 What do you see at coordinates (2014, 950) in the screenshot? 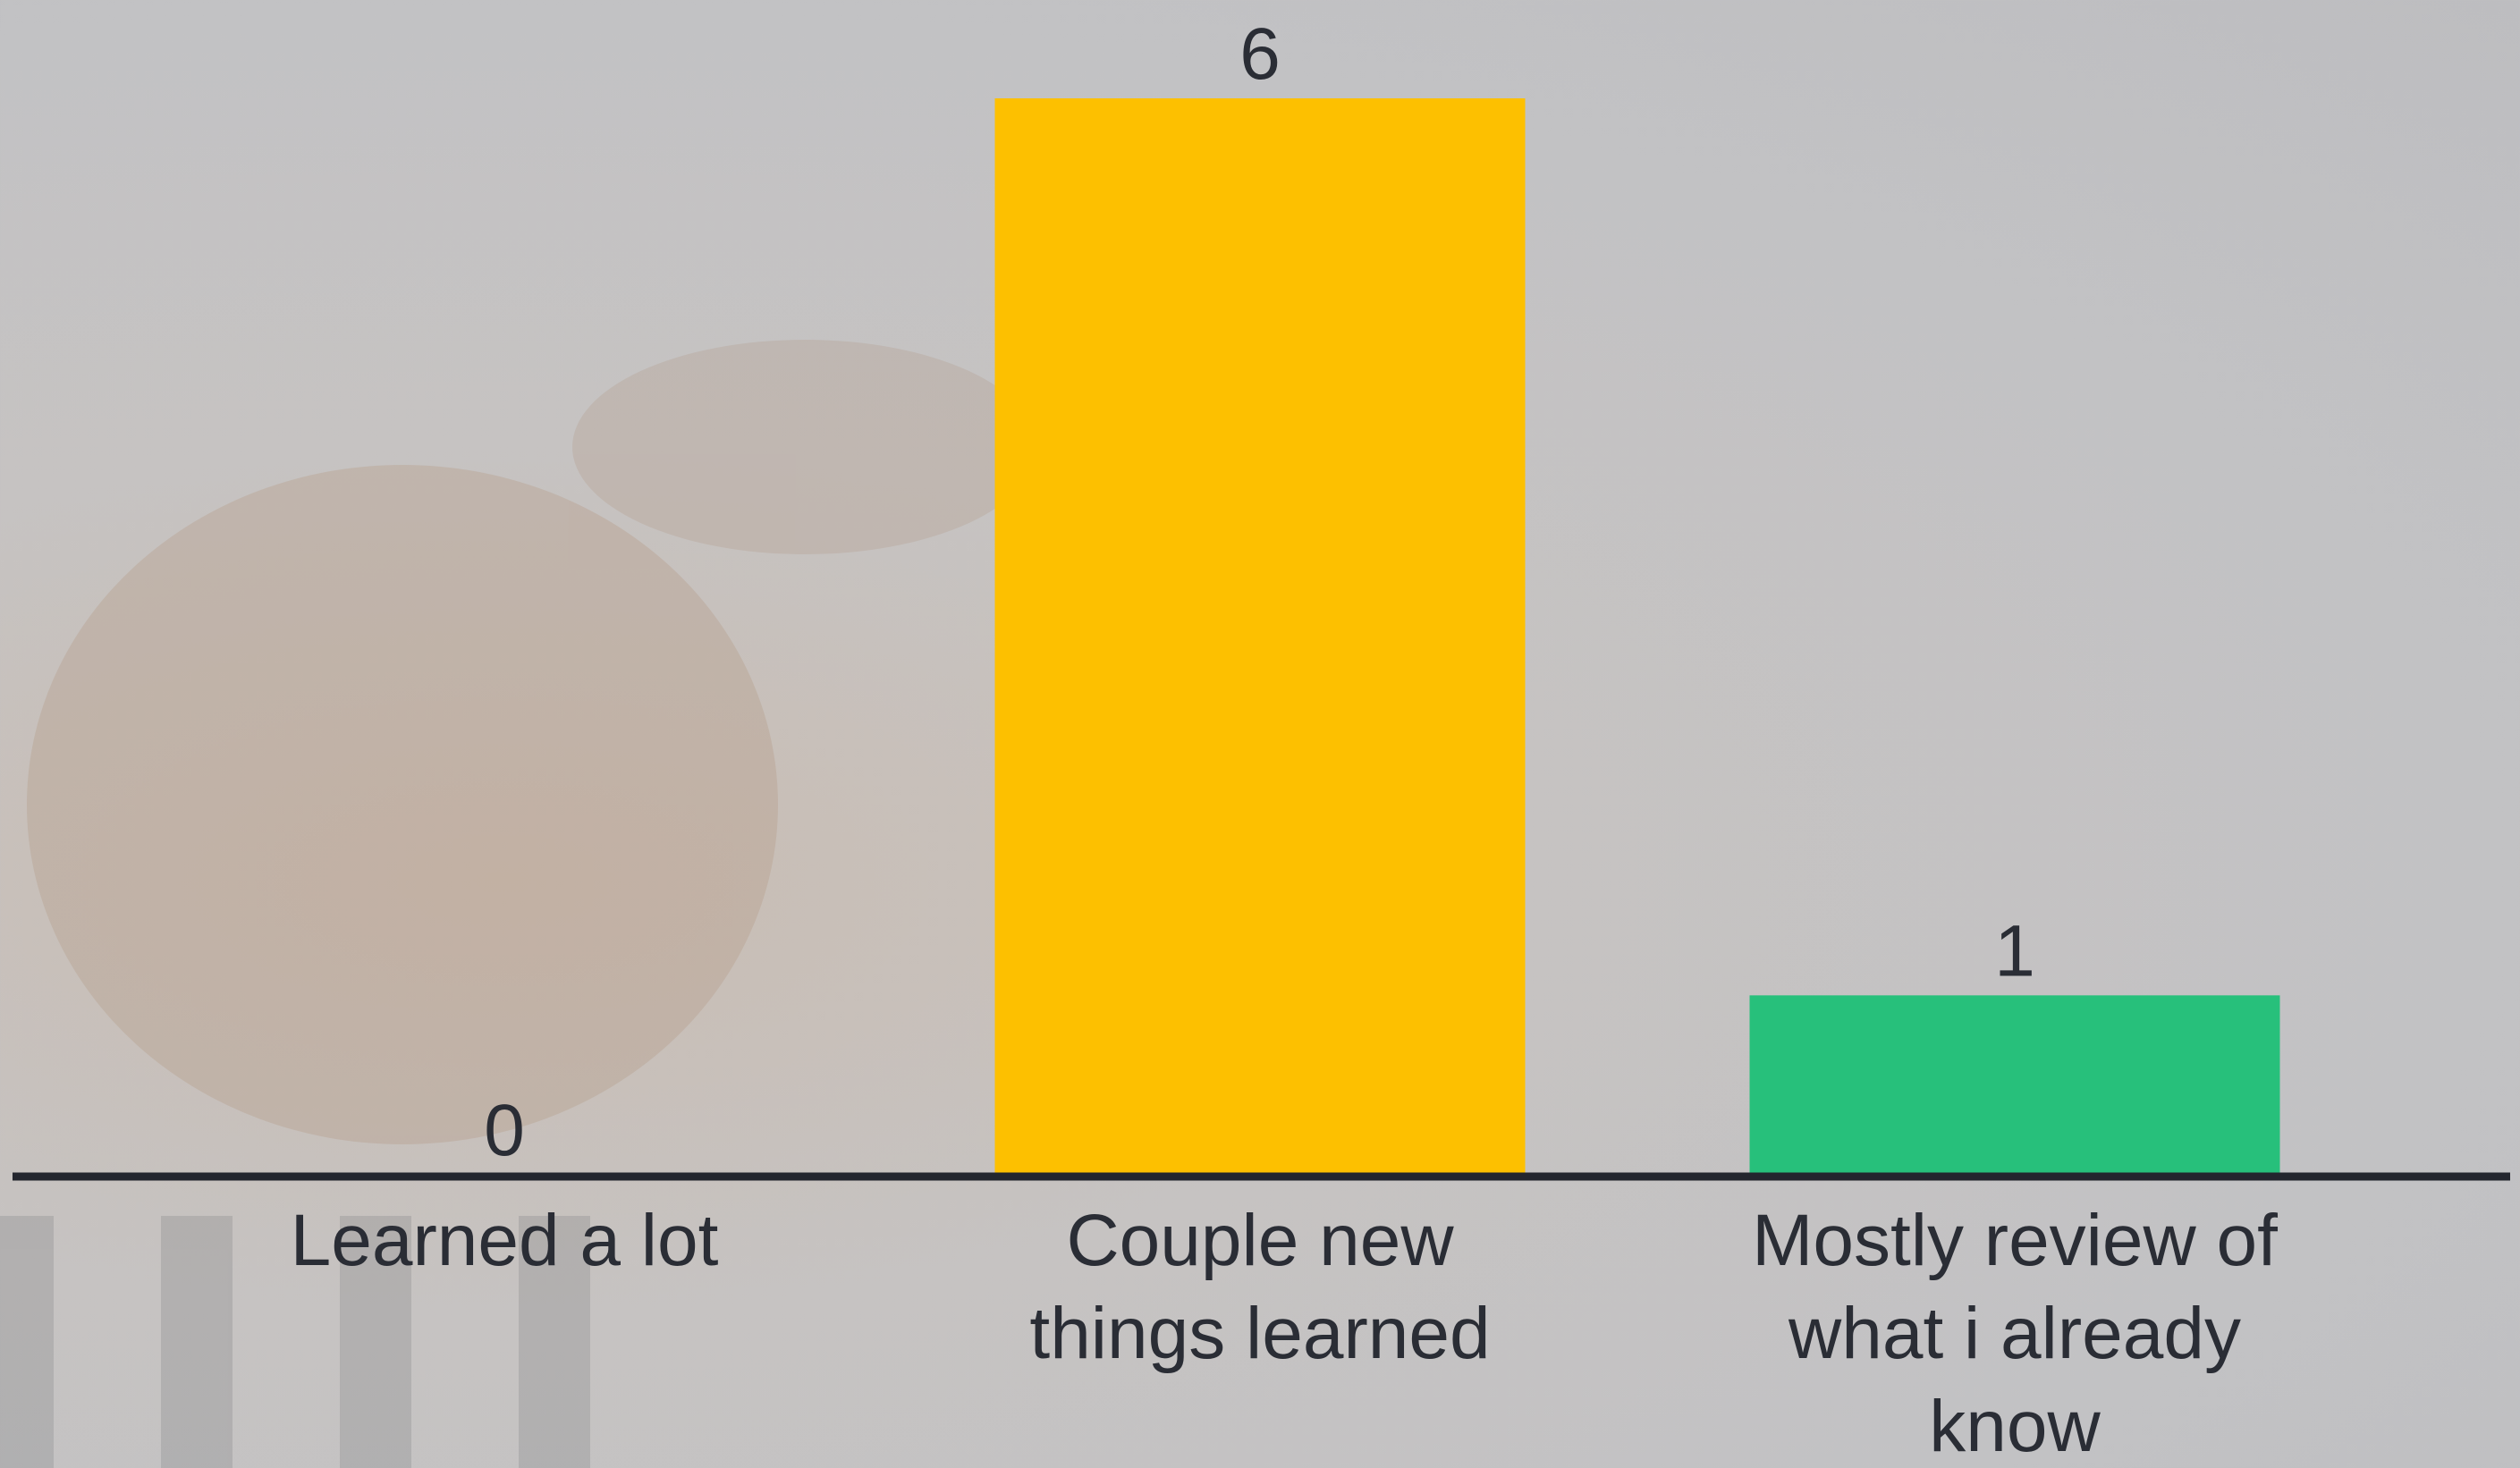
I see `value-label: 1` at bounding box center [2014, 950].